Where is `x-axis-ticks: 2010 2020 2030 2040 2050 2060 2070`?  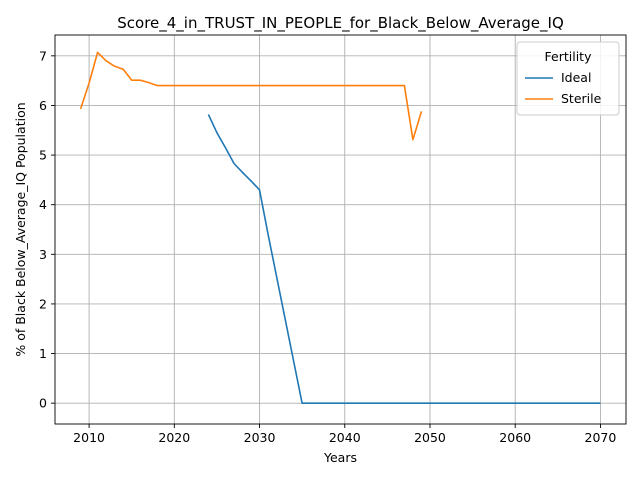
x-axis-ticks: 2010 2020 2030 2040 2050 2060 2070 is located at coordinates (344, 434).